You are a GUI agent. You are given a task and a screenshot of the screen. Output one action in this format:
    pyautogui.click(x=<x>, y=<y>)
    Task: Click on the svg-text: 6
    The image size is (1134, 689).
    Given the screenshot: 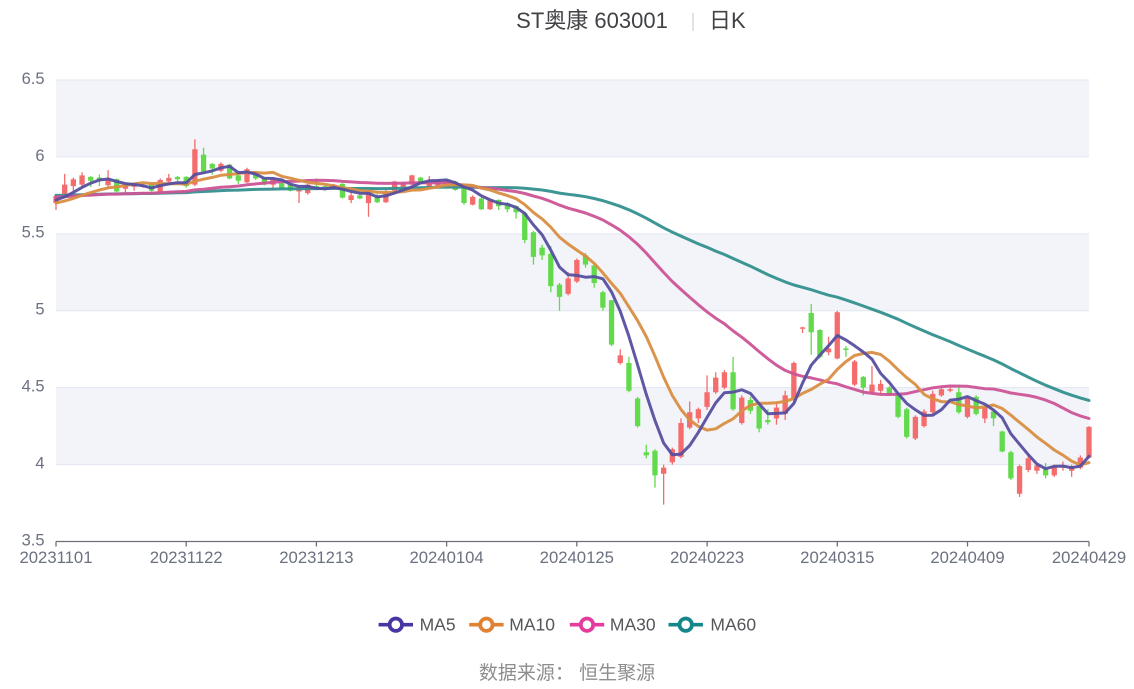 What is the action you would take?
    pyautogui.click(x=39, y=156)
    